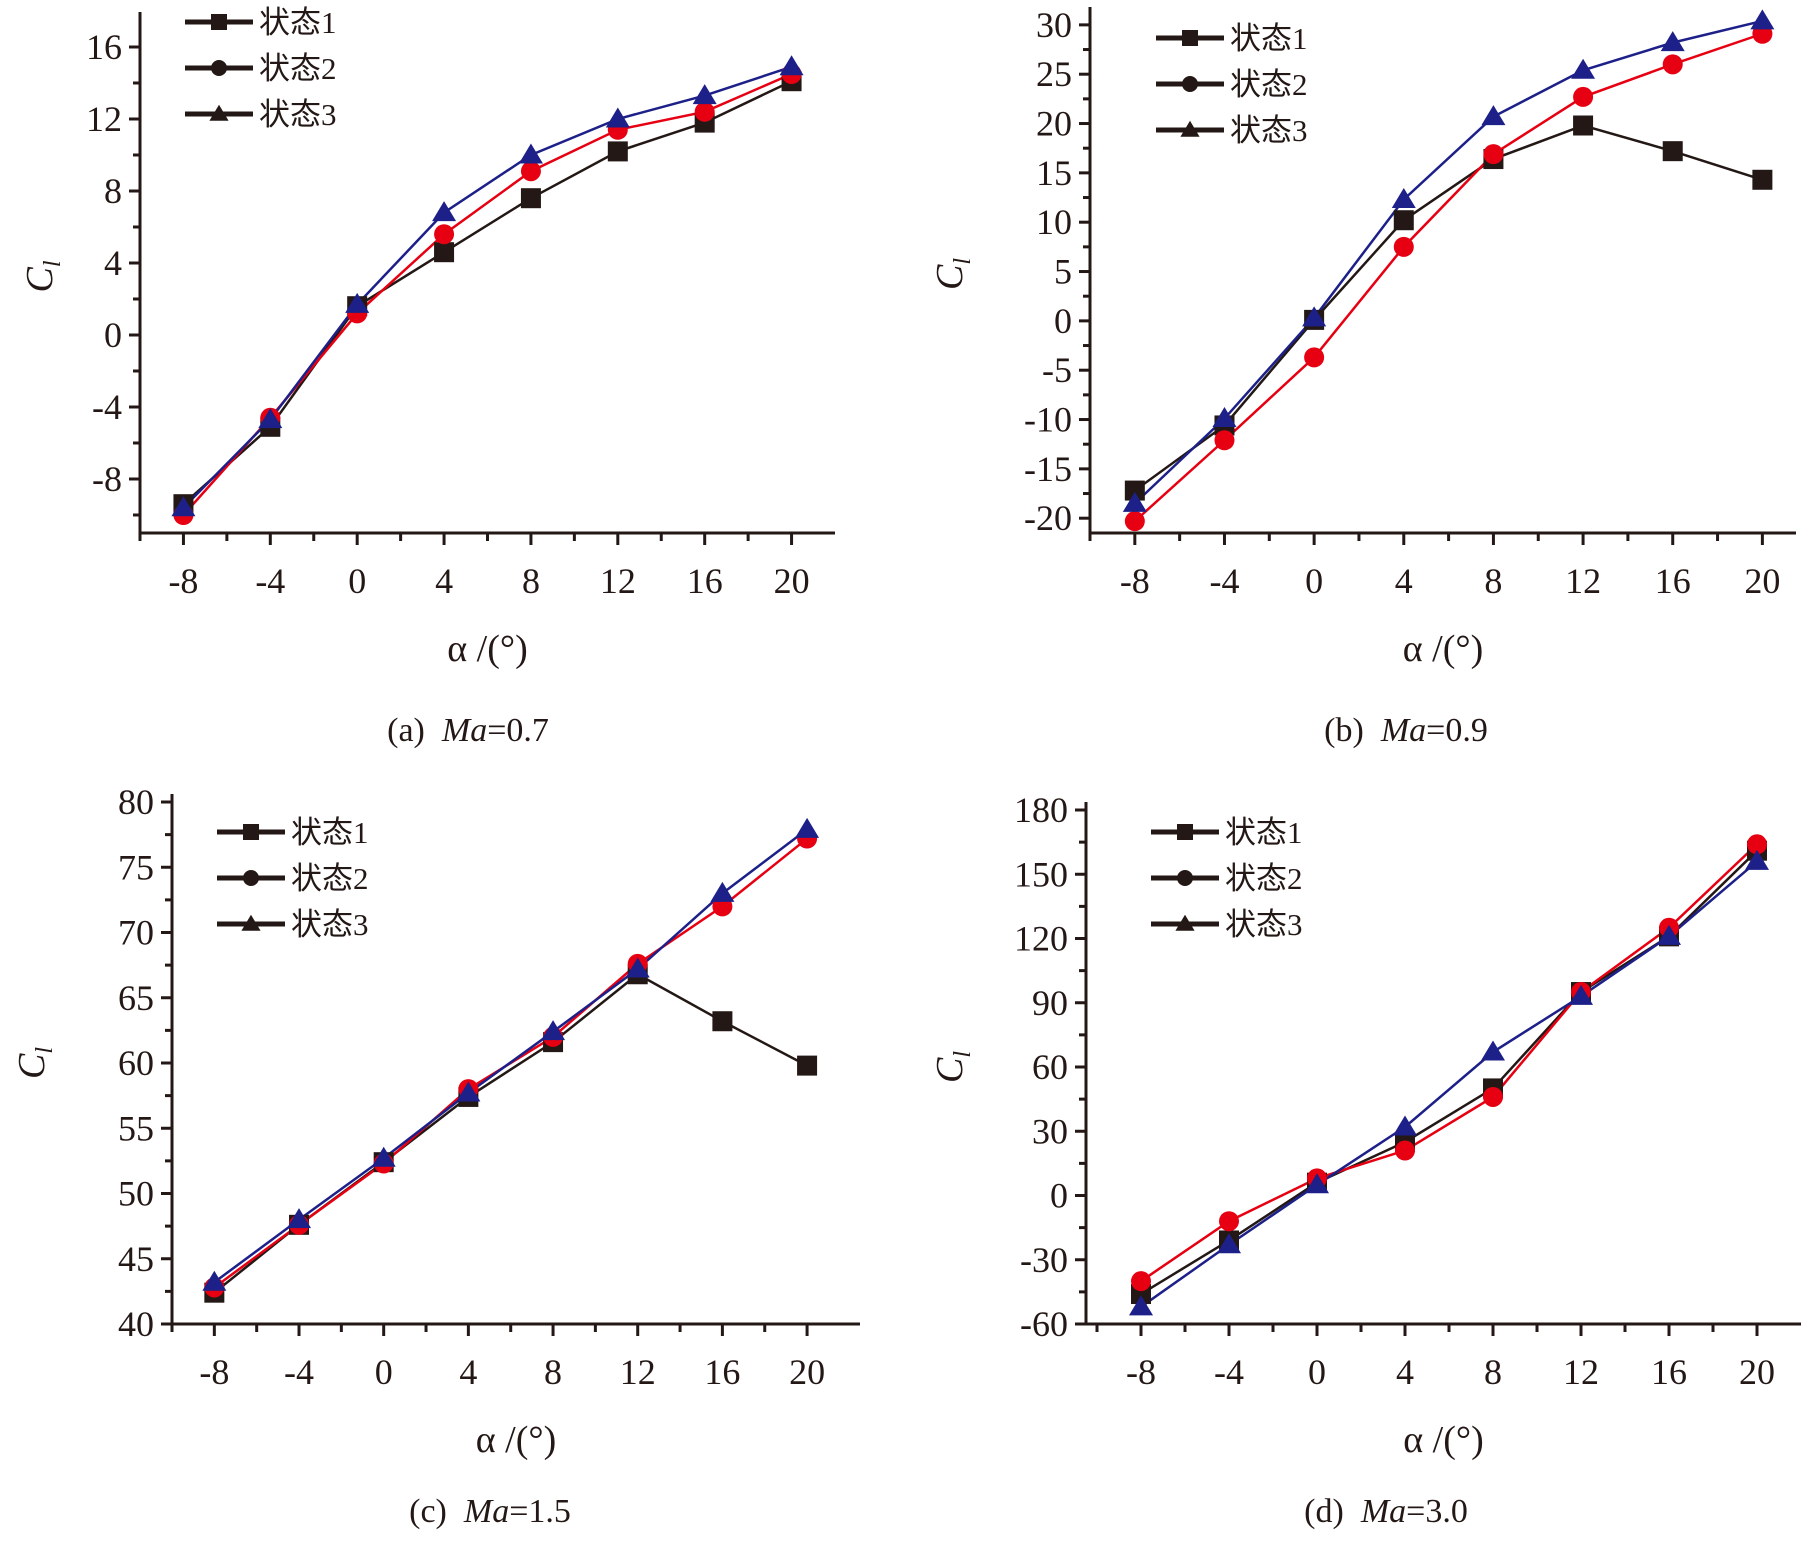 The height and width of the screenshot is (1549, 1812). What do you see at coordinates (107, 479) in the screenshot?
I see `y-tick-label: -8` at bounding box center [107, 479].